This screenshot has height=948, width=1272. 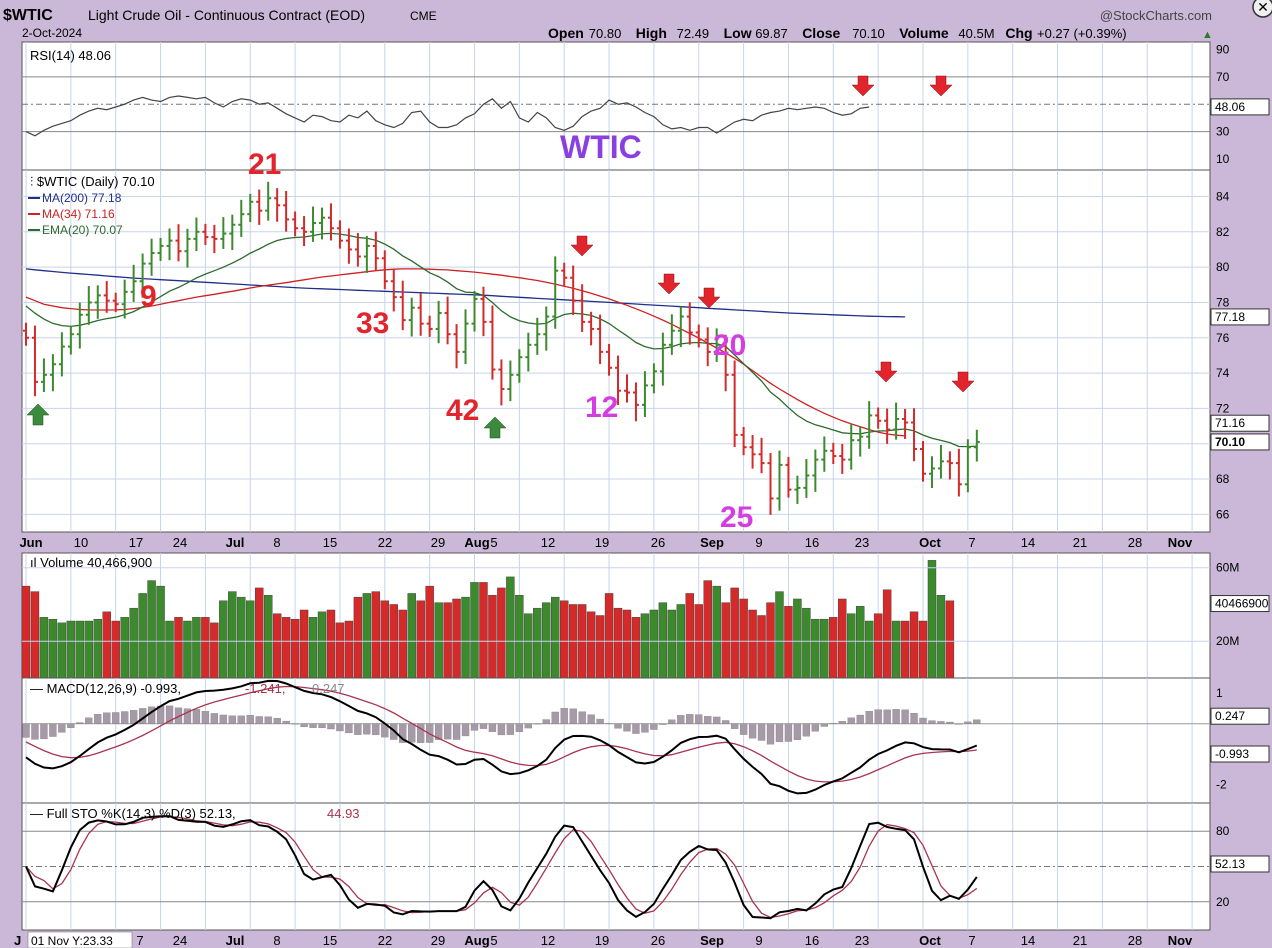 What do you see at coordinates (548, 542) in the screenshot?
I see `x-tick-label: 12` at bounding box center [548, 542].